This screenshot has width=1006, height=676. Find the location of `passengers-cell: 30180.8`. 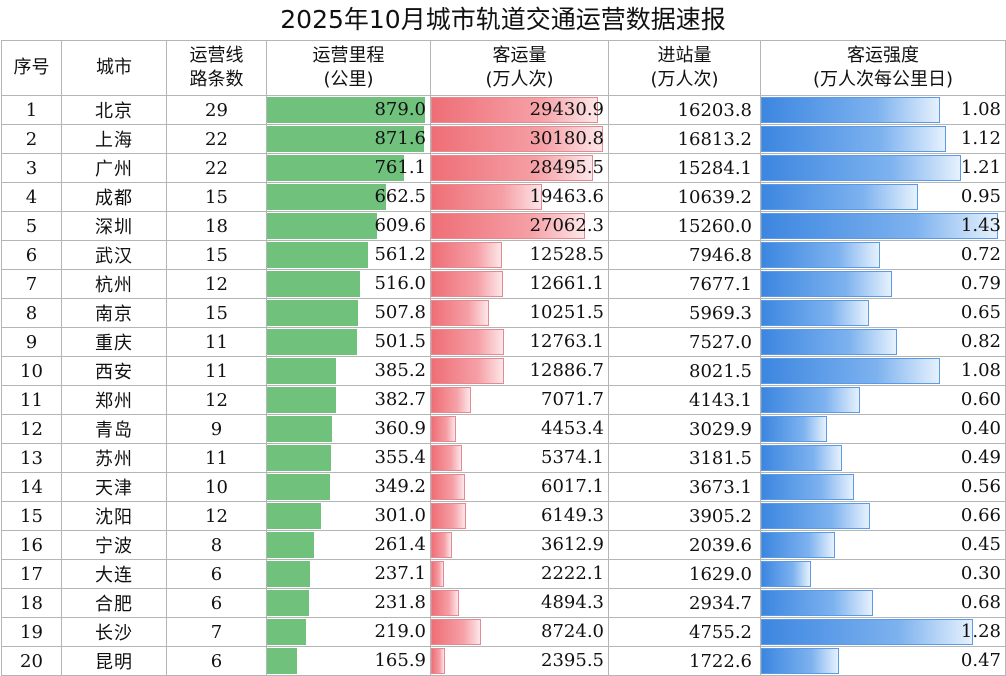

passengers-cell: 30180.8 is located at coordinates (519, 139).